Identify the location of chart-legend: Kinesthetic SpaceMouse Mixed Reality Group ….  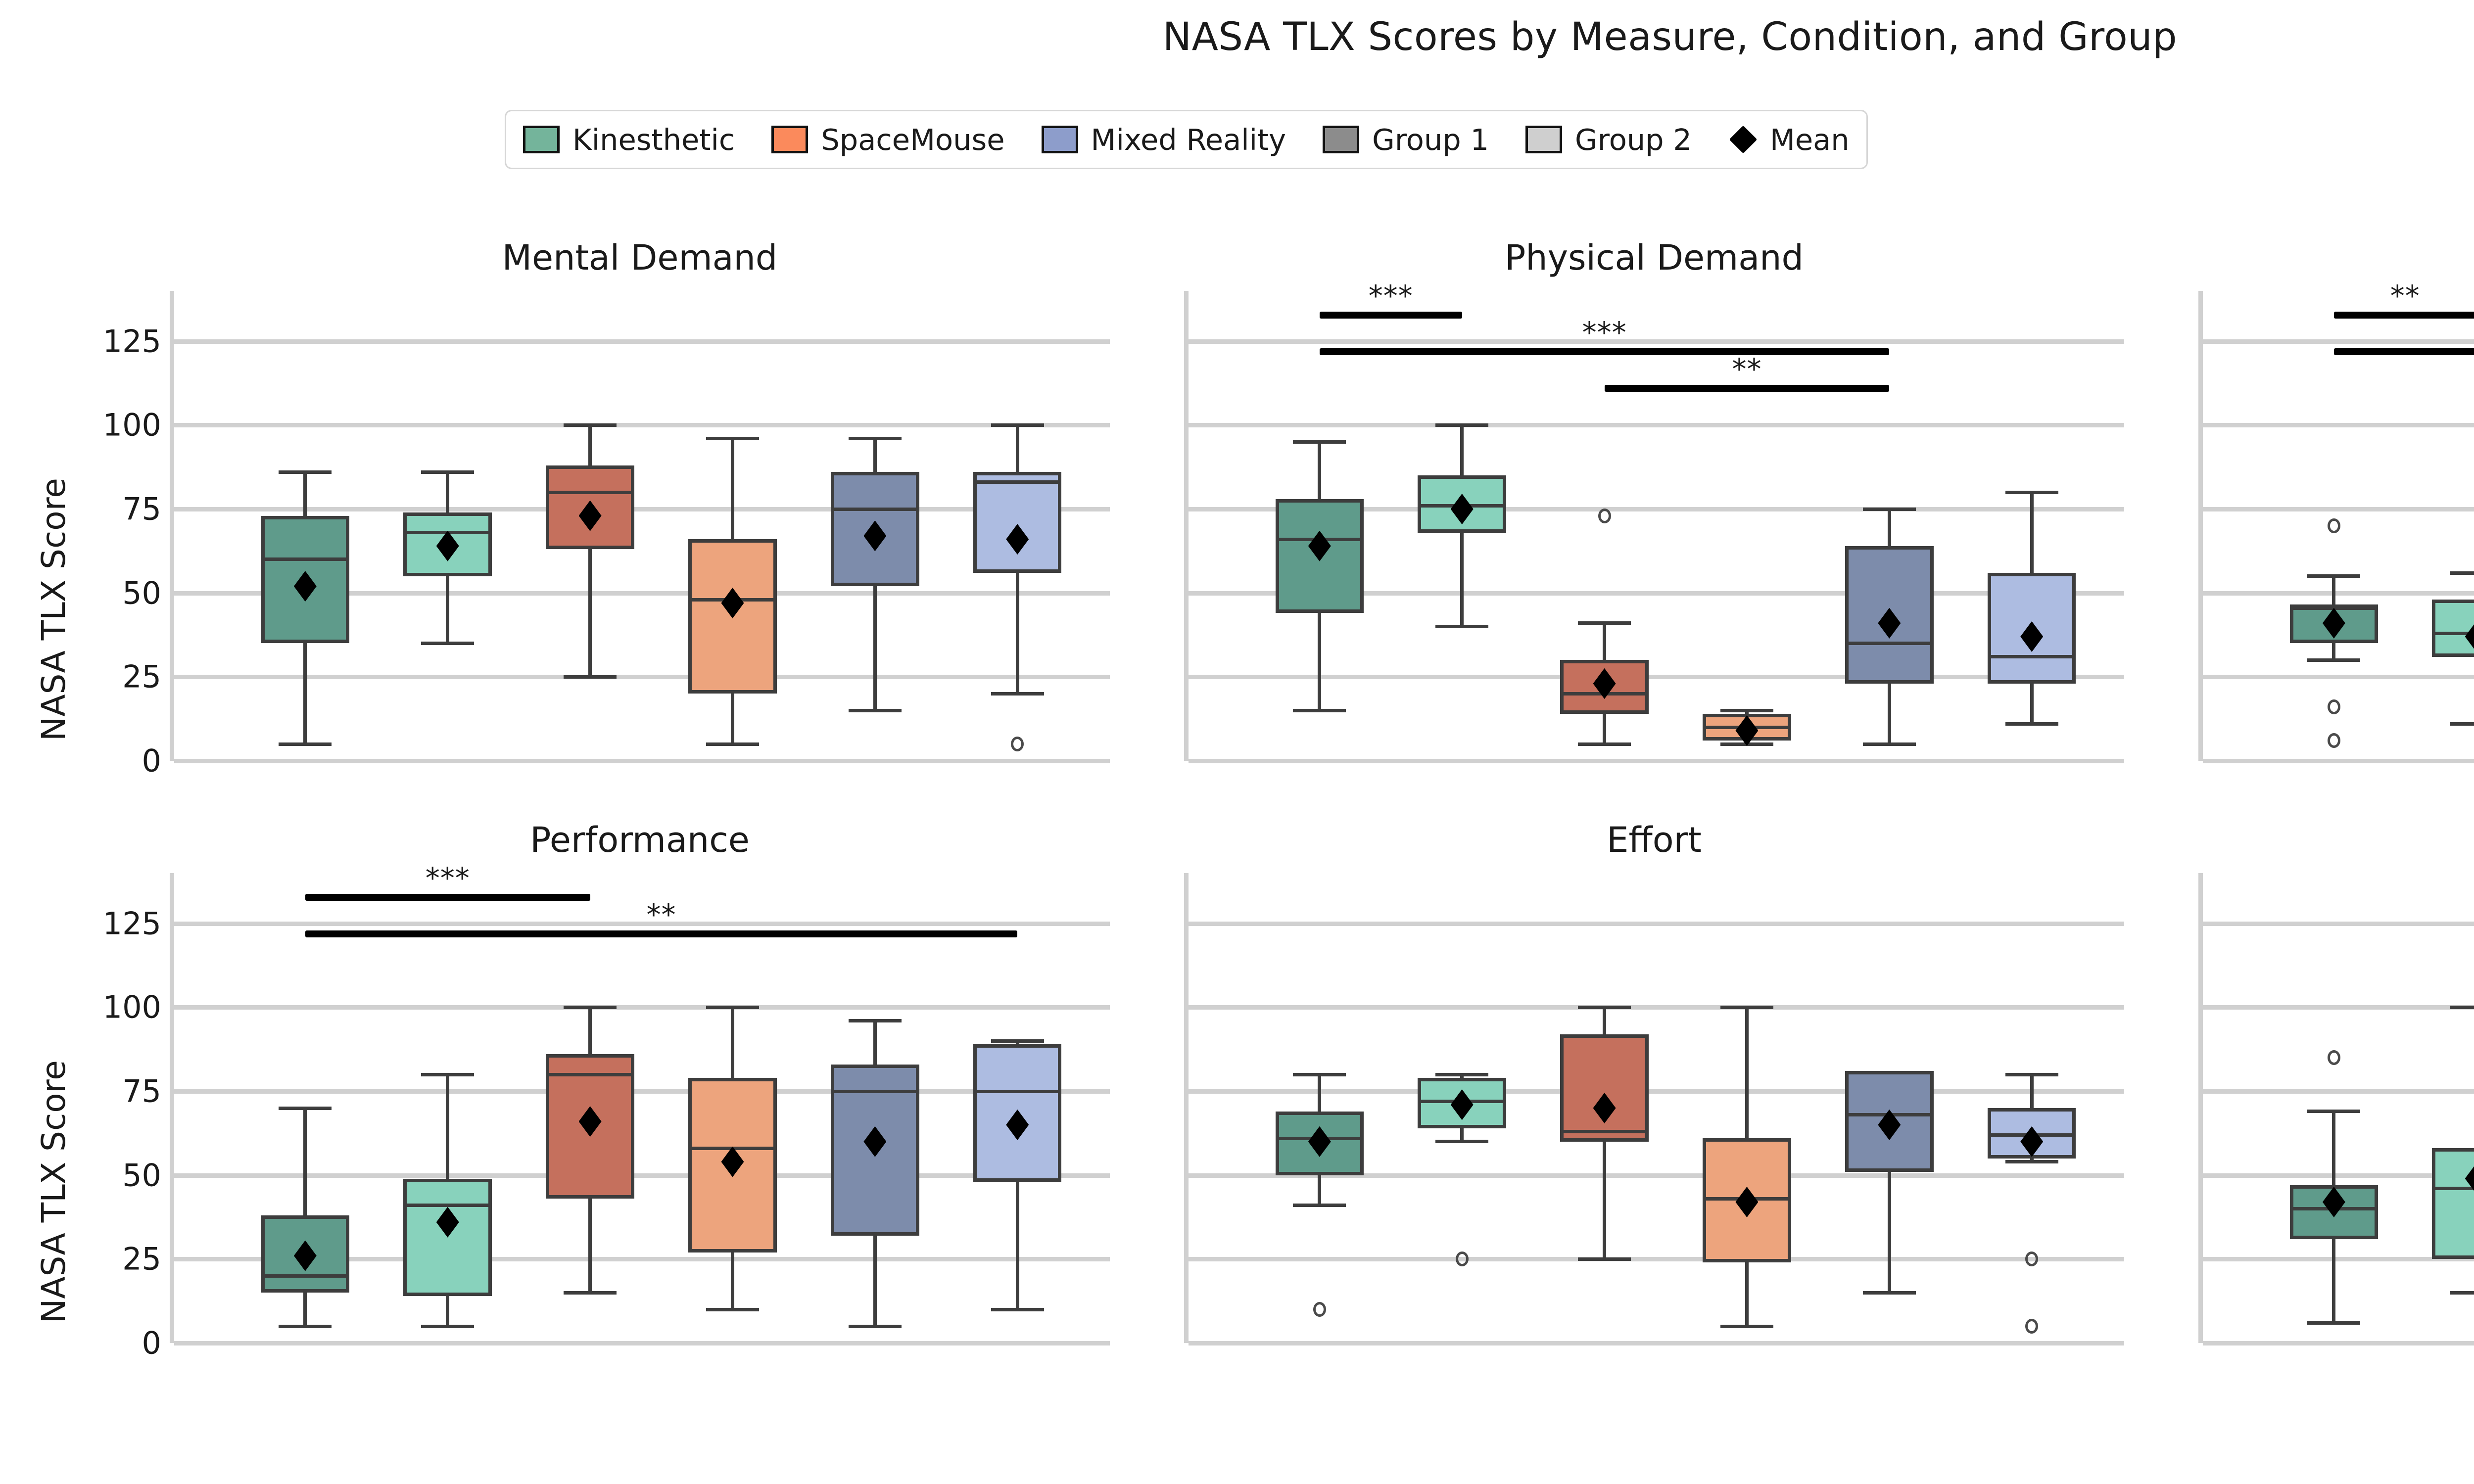
(1187, 139).